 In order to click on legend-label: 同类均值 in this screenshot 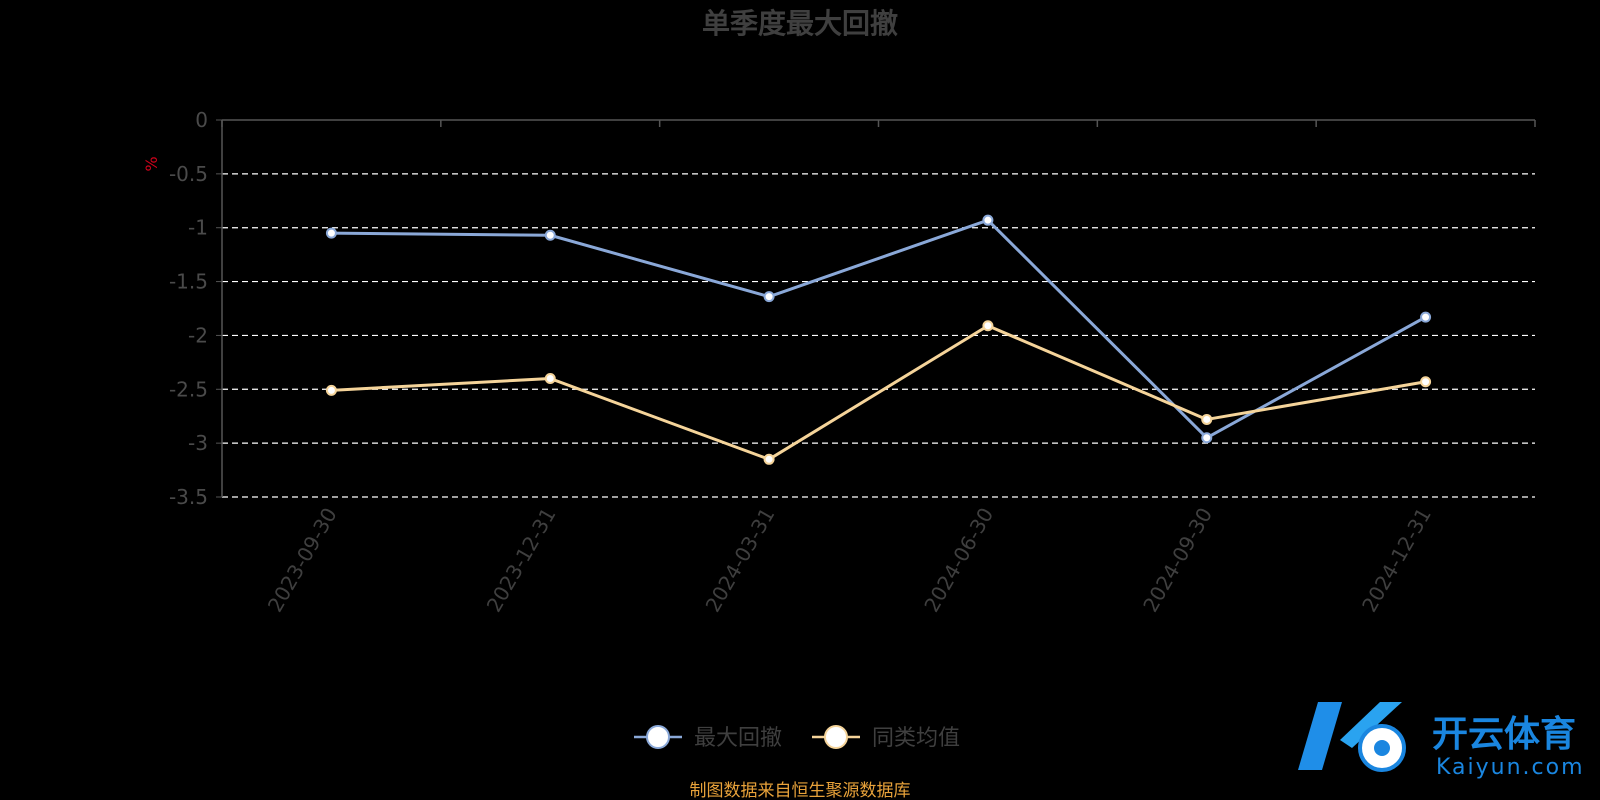, I will do `click(916, 738)`.